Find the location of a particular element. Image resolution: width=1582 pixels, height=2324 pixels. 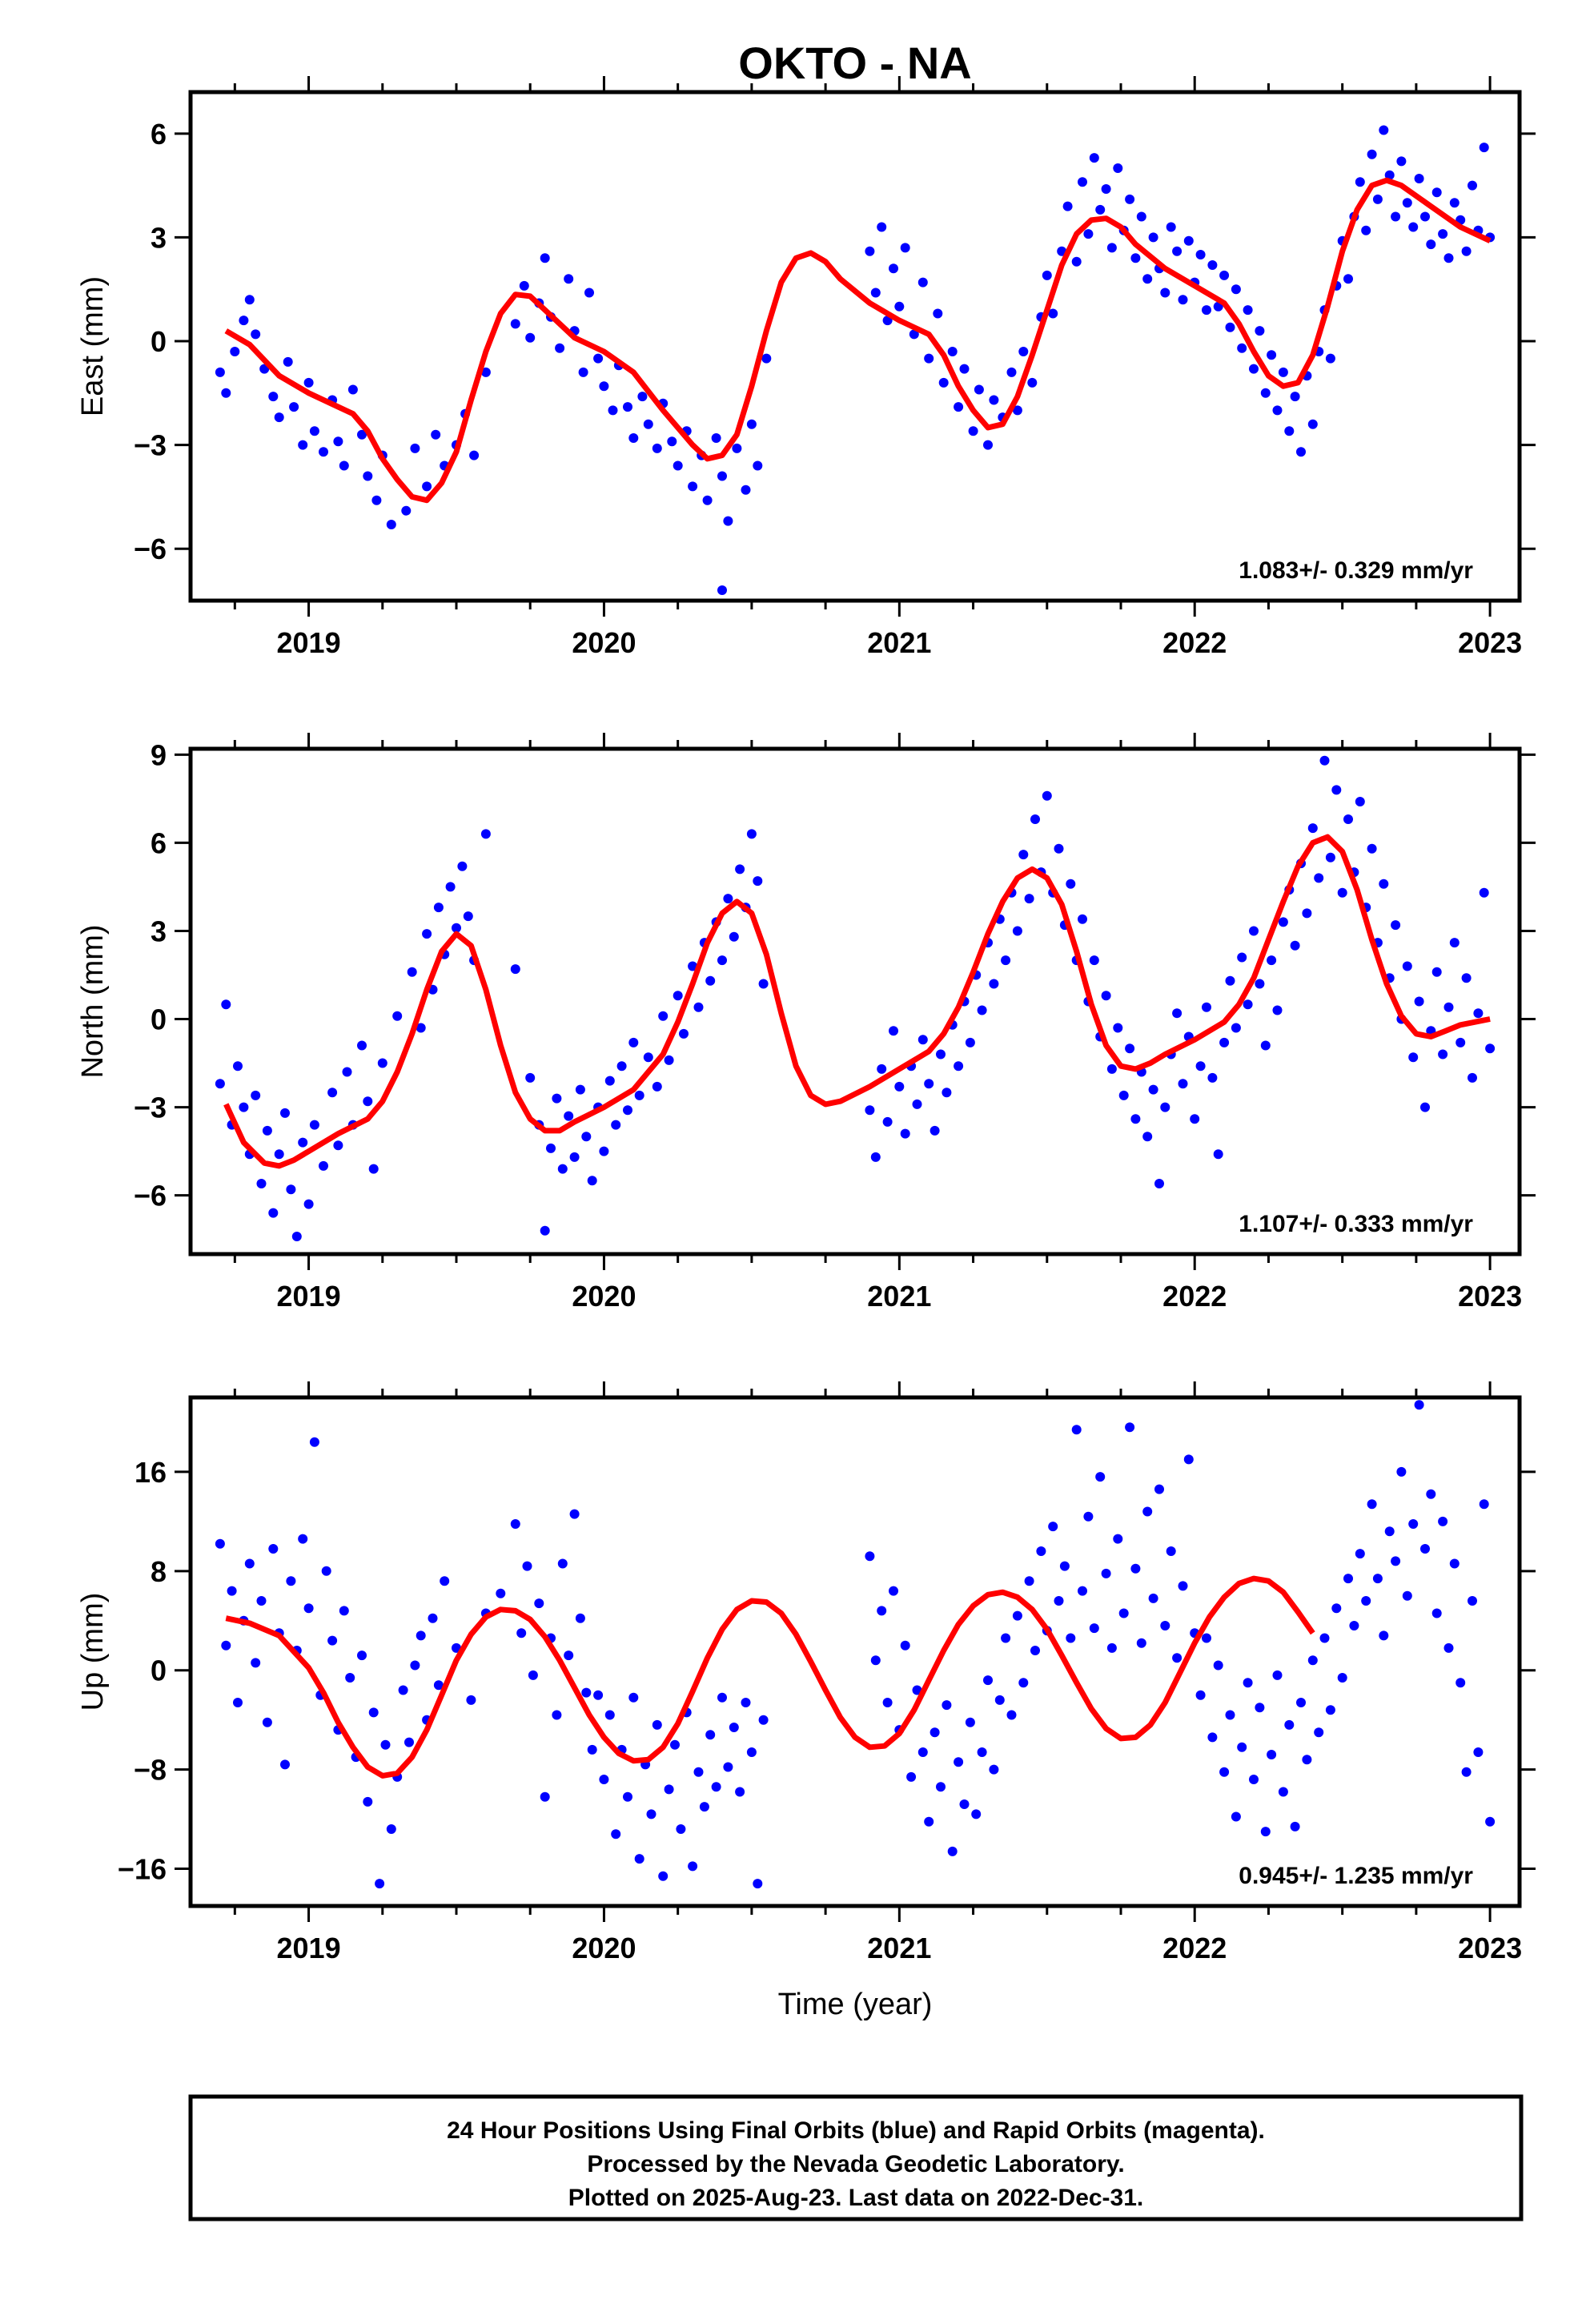

up-y-axis-label: Up (mm) is located at coordinates (93, 1652).